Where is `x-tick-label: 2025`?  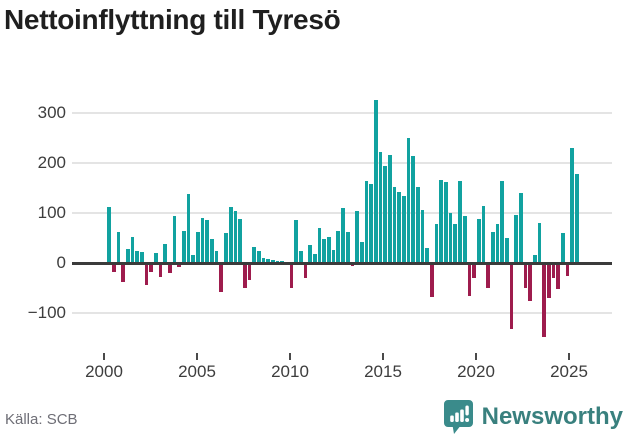 x-tick-label: 2025 is located at coordinates (569, 371).